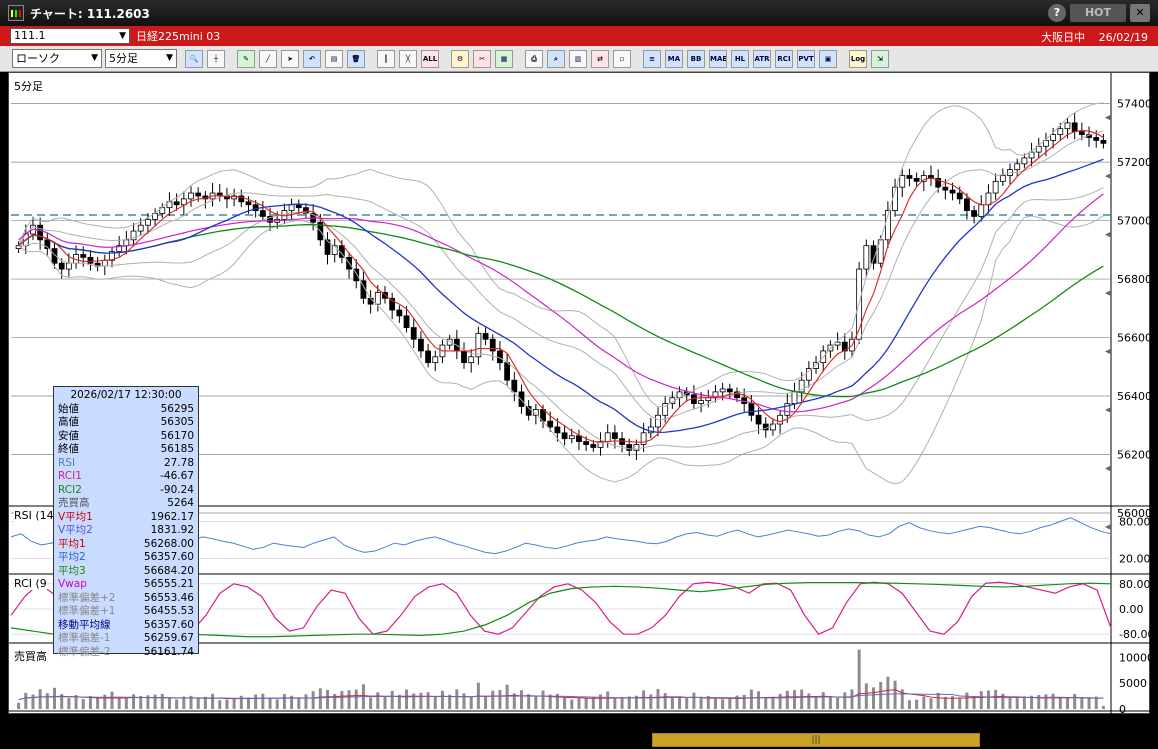 The height and width of the screenshot is (749, 1158). Describe the element at coordinates (534, 58) in the screenshot. I see `print-icon: ⎙` at that location.